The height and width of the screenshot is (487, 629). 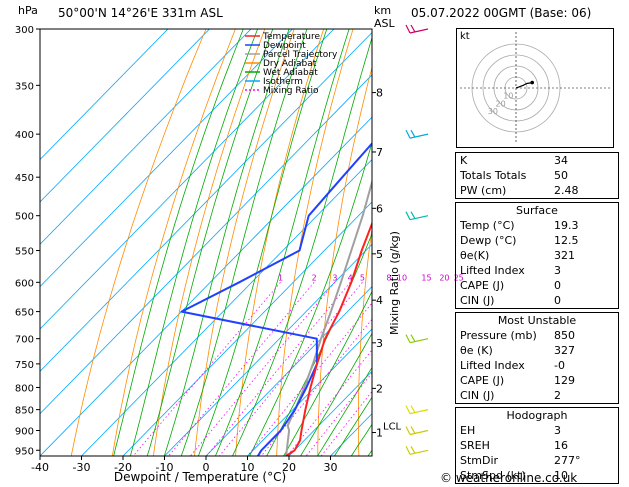 What do you see at coordinates (537, 225) in the screenshot?
I see `surface-row: Temp (°C) 19.3` at bounding box center [537, 225].